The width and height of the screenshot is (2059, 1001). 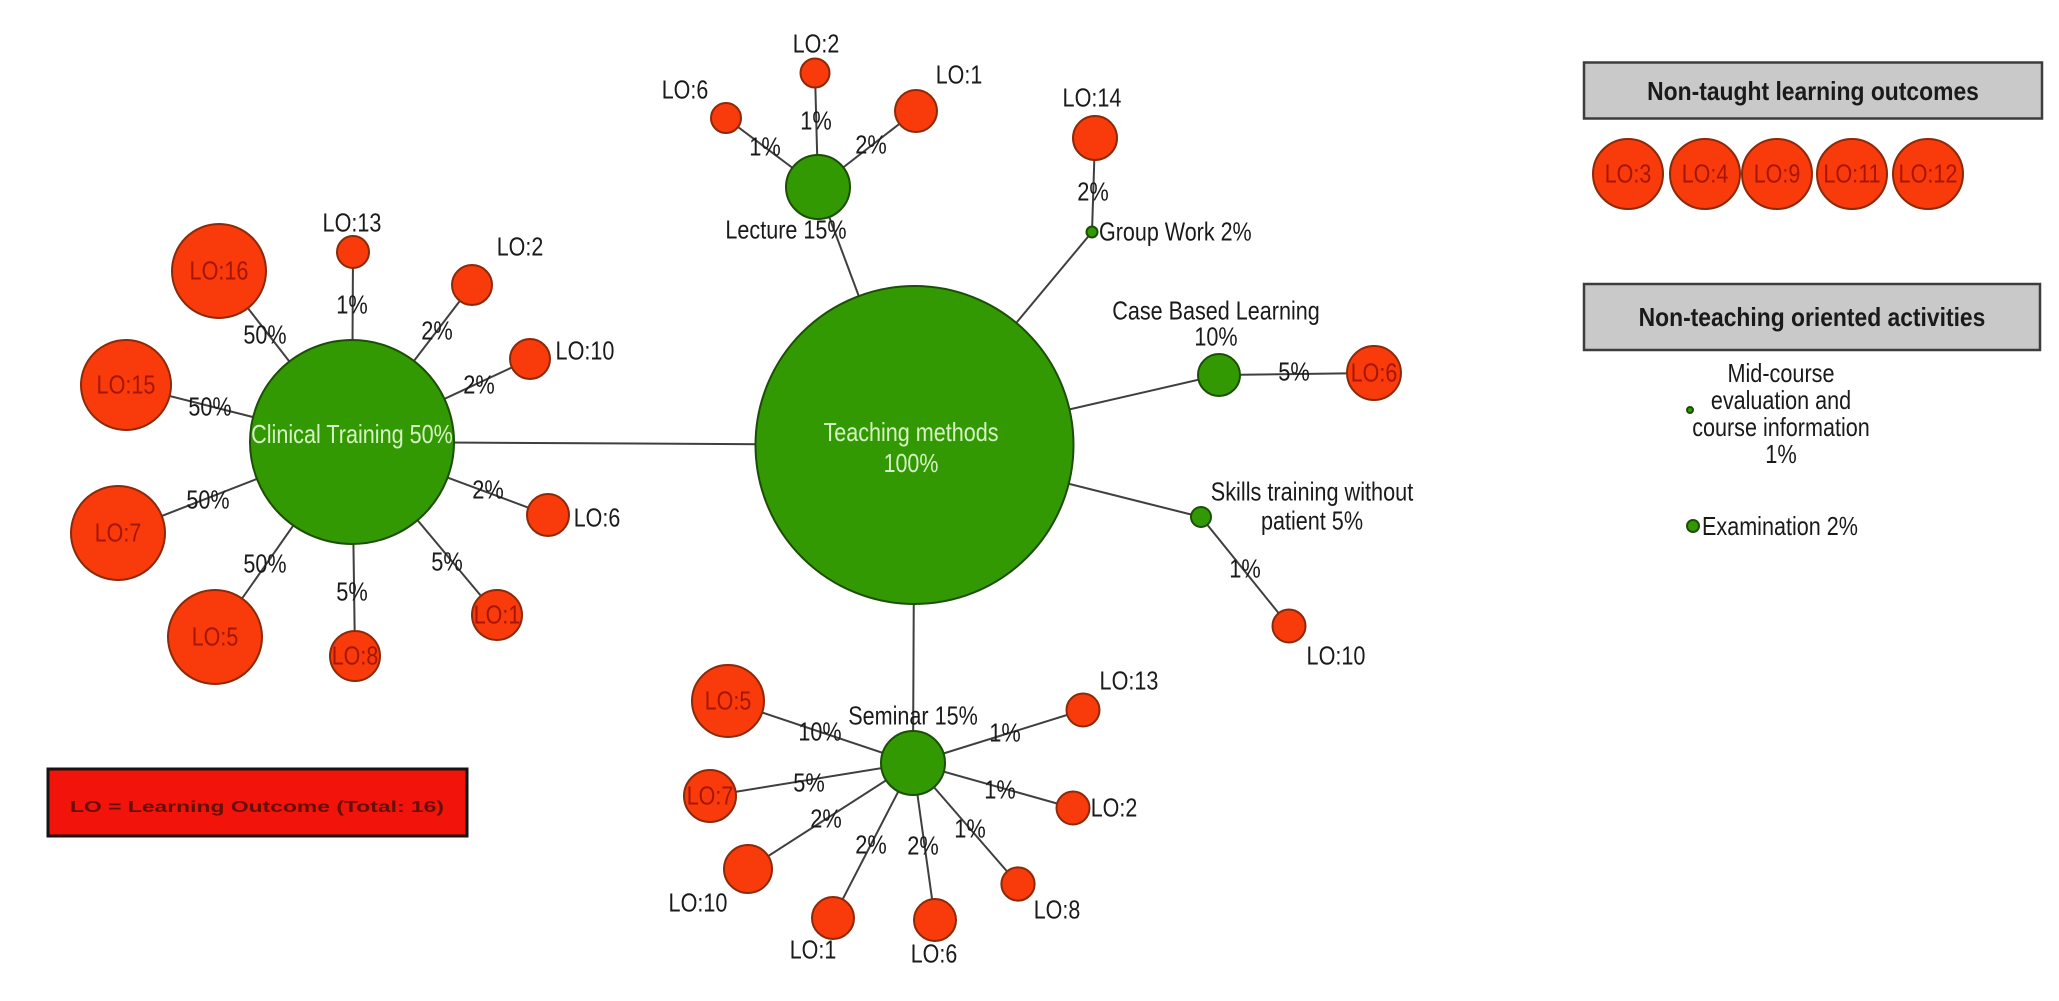 I want to click on svg-text:Non-teaching oriented activiti: Non-teaching oriented activities, so click(x=1812, y=317).